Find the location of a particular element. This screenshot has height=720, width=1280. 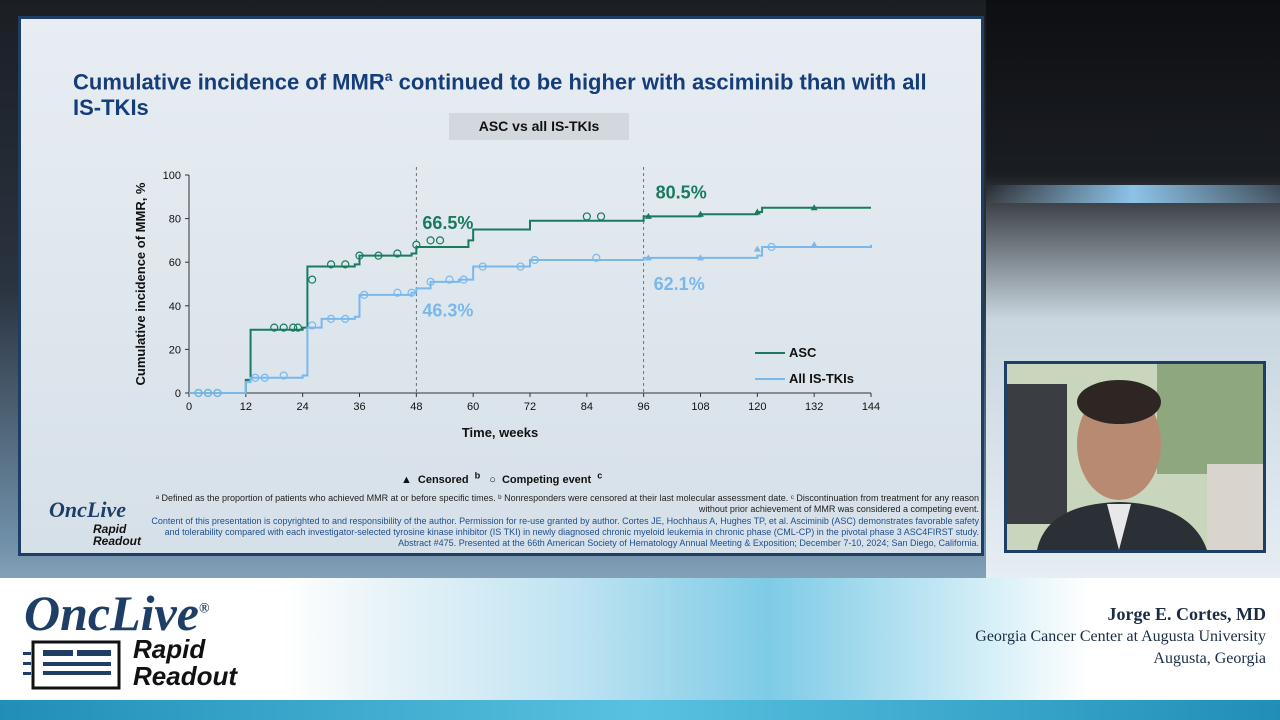

x-tick-label: 36 is located at coordinates (359, 407).